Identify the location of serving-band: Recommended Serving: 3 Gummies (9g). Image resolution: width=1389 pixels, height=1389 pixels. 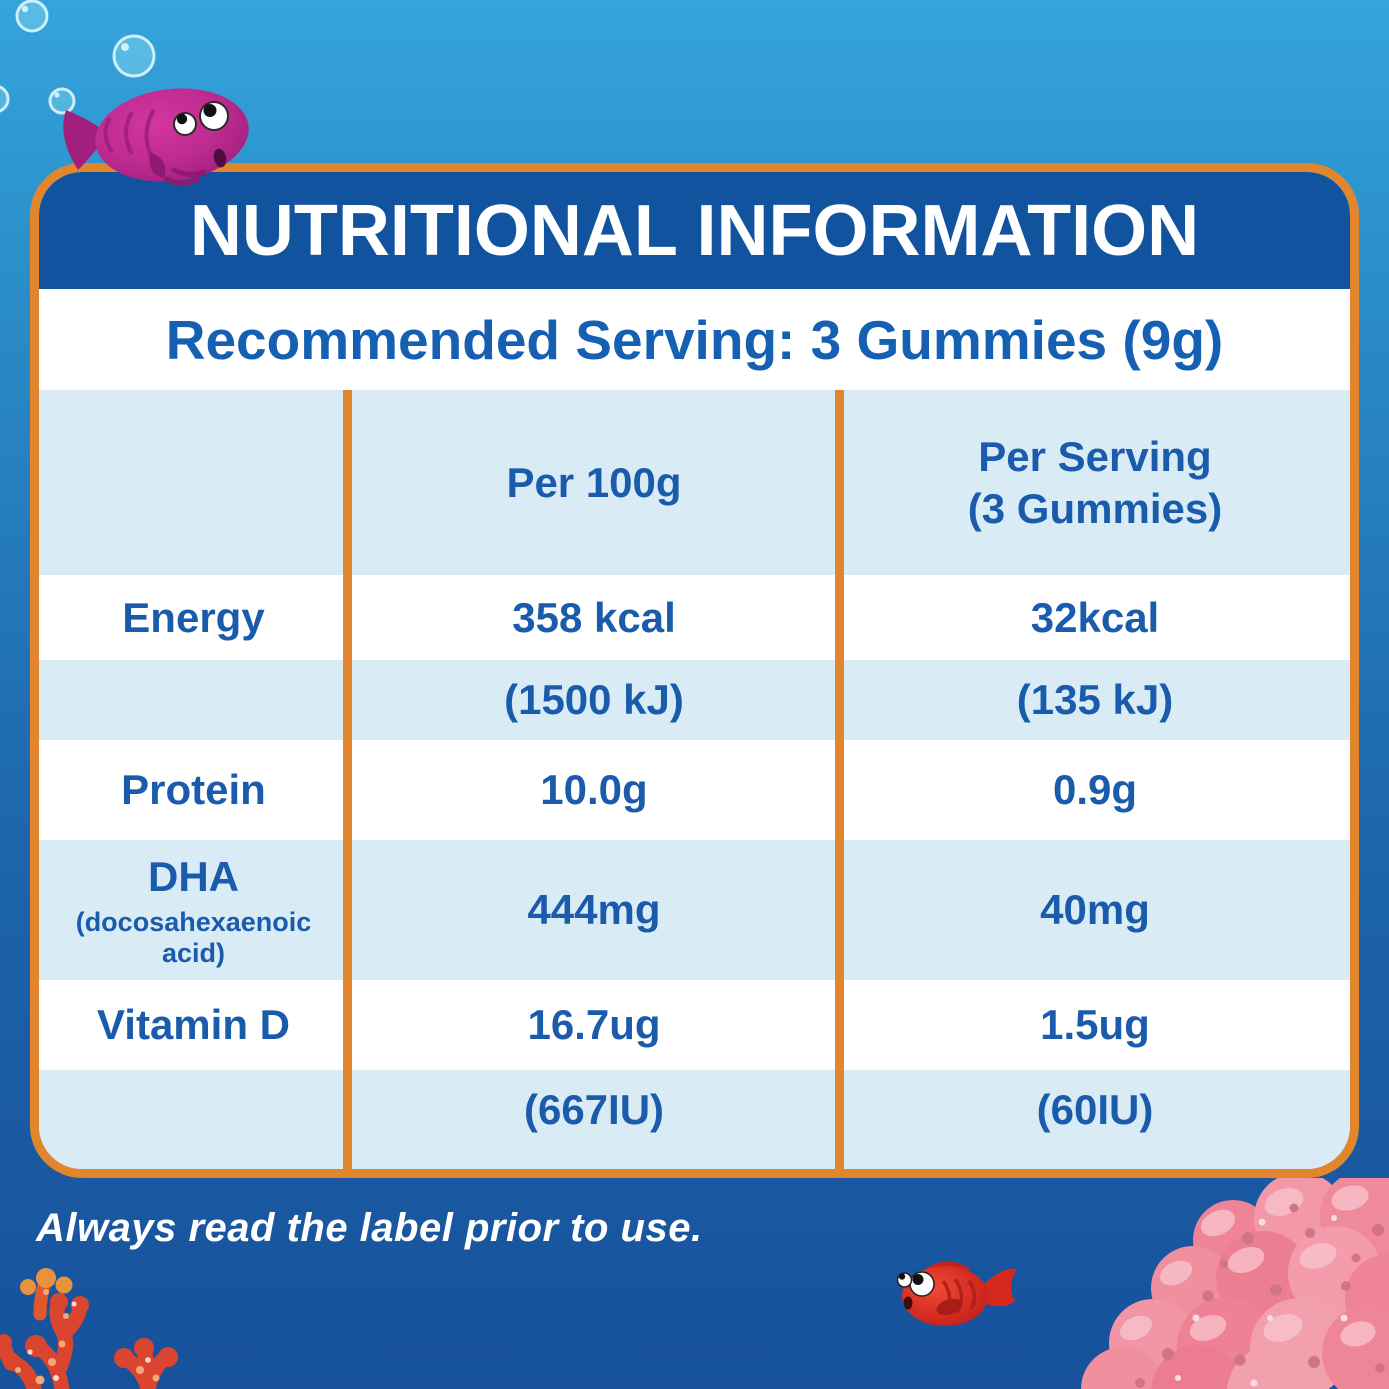
(694, 339).